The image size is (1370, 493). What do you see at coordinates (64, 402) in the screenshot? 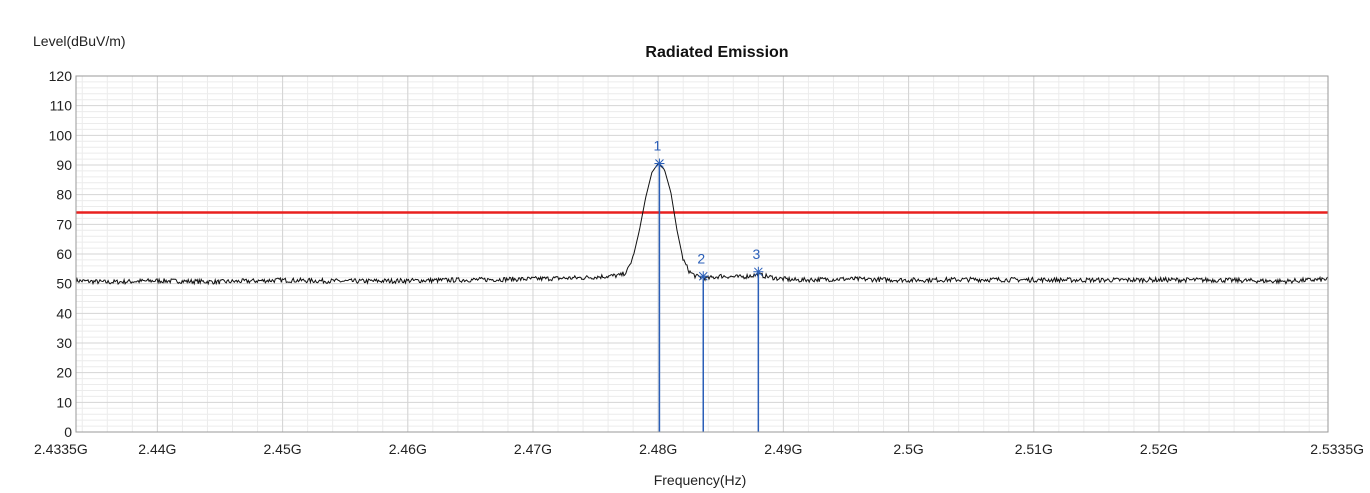
I see `y-tick-label: 10` at bounding box center [64, 402].